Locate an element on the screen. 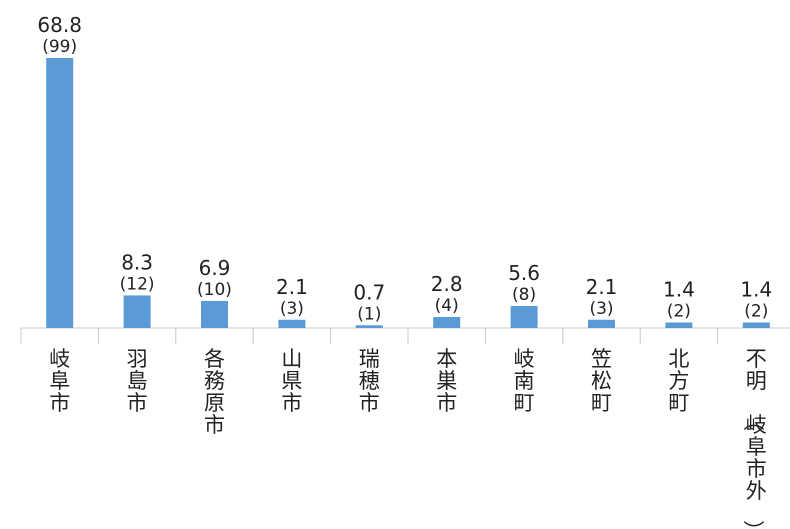 This screenshot has height=529, width=790. category-label: 北方町 is located at coordinates (678, 381).